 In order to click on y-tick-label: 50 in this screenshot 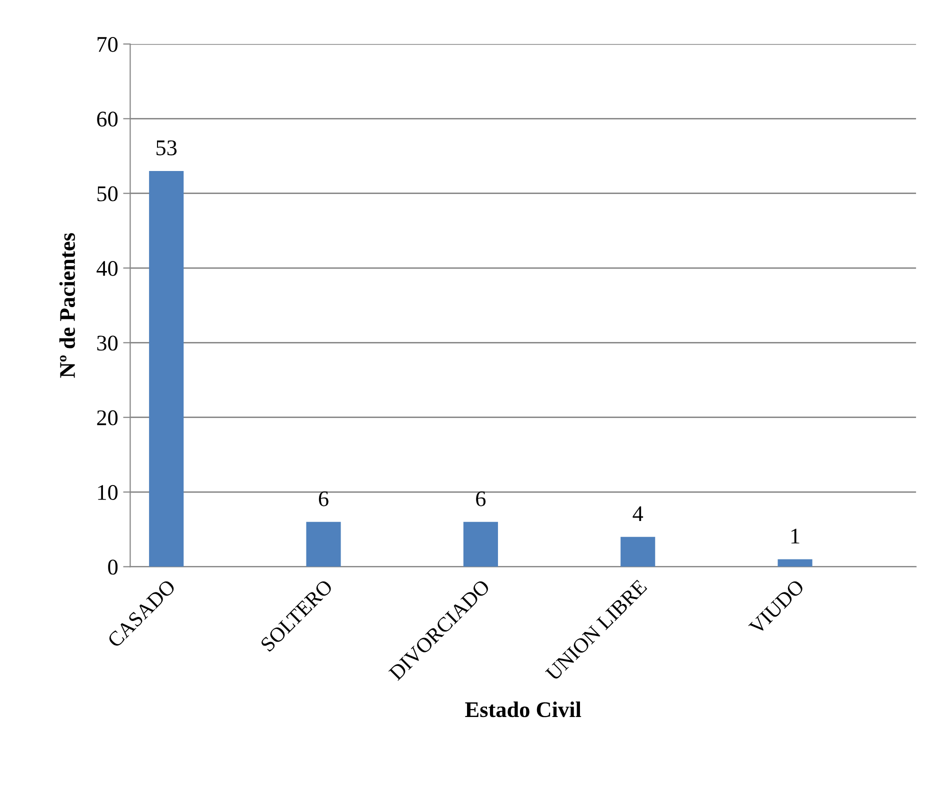, I will do `click(107, 194)`.